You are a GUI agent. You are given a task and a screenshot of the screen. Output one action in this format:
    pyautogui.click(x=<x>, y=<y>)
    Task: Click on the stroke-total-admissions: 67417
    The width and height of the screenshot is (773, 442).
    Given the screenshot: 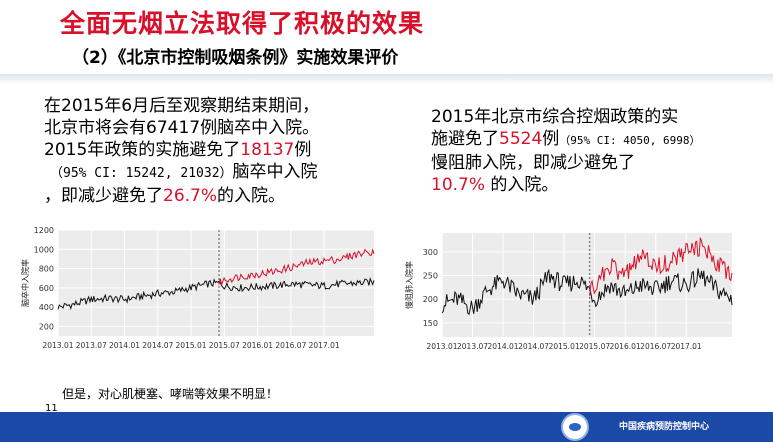 What is the action you would take?
    pyautogui.click(x=173, y=128)
    